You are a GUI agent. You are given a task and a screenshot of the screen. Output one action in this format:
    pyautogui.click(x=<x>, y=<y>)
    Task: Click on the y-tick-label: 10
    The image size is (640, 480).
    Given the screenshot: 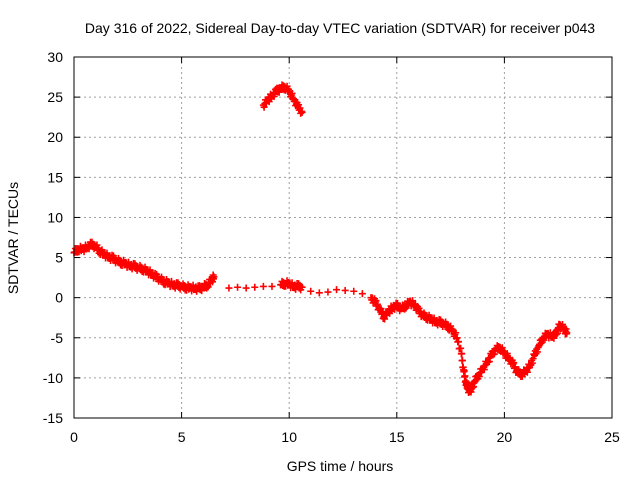 What is the action you would take?
    pyautogui.click(x=55, y=217)
    